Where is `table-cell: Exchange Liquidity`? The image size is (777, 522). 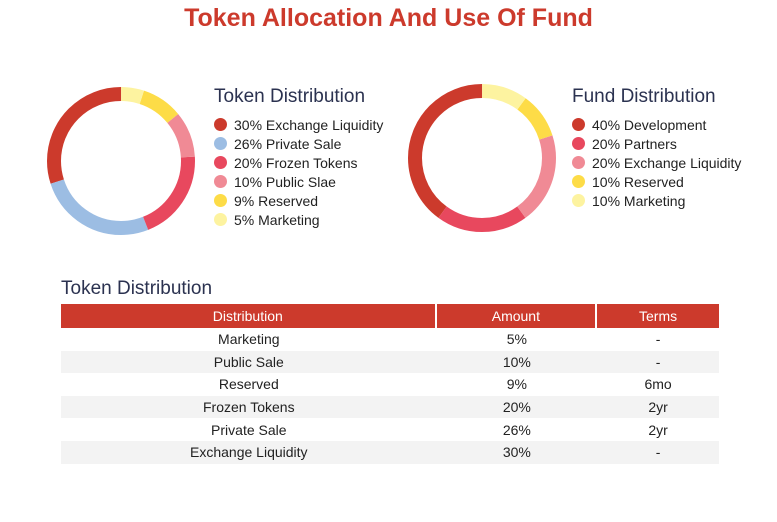 table-cell: Exchange Liquidity is located at coordinates (249, 452).